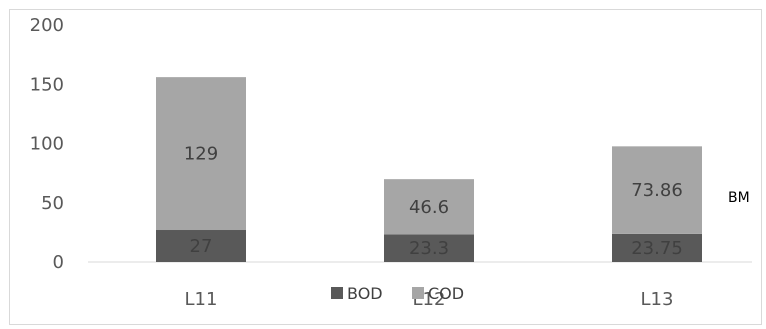 The height and width of the screenshot is (329, 766). I want to click on bar-cod-l12, so click(429, 207).